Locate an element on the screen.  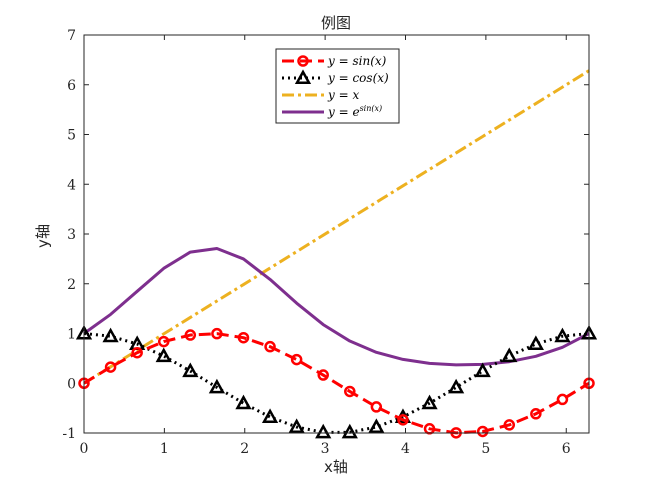
y-tick-label: 2 is located at coordinates (71, 285).